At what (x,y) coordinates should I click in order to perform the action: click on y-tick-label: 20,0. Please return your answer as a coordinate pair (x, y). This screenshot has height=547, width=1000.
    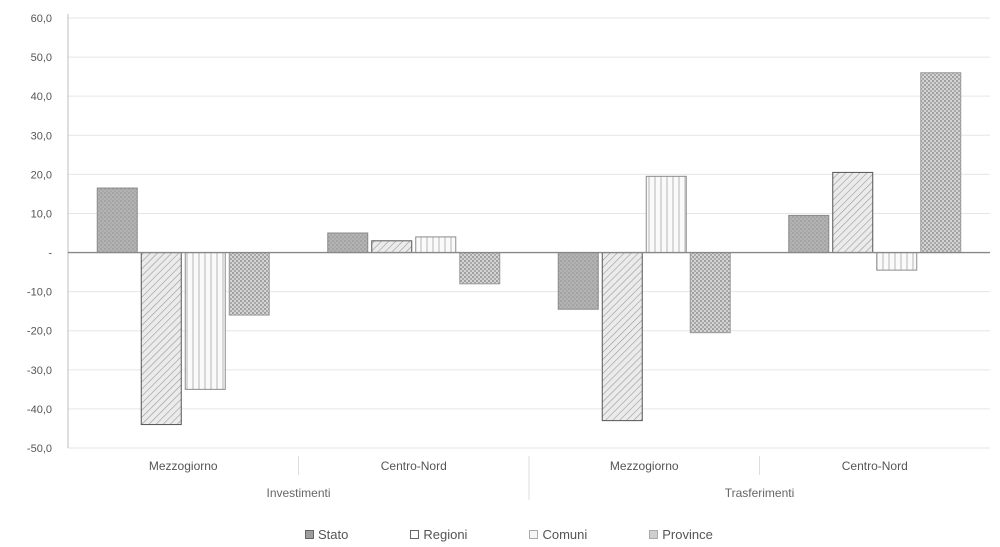
    Looking at the image, I should click on (41, 175).